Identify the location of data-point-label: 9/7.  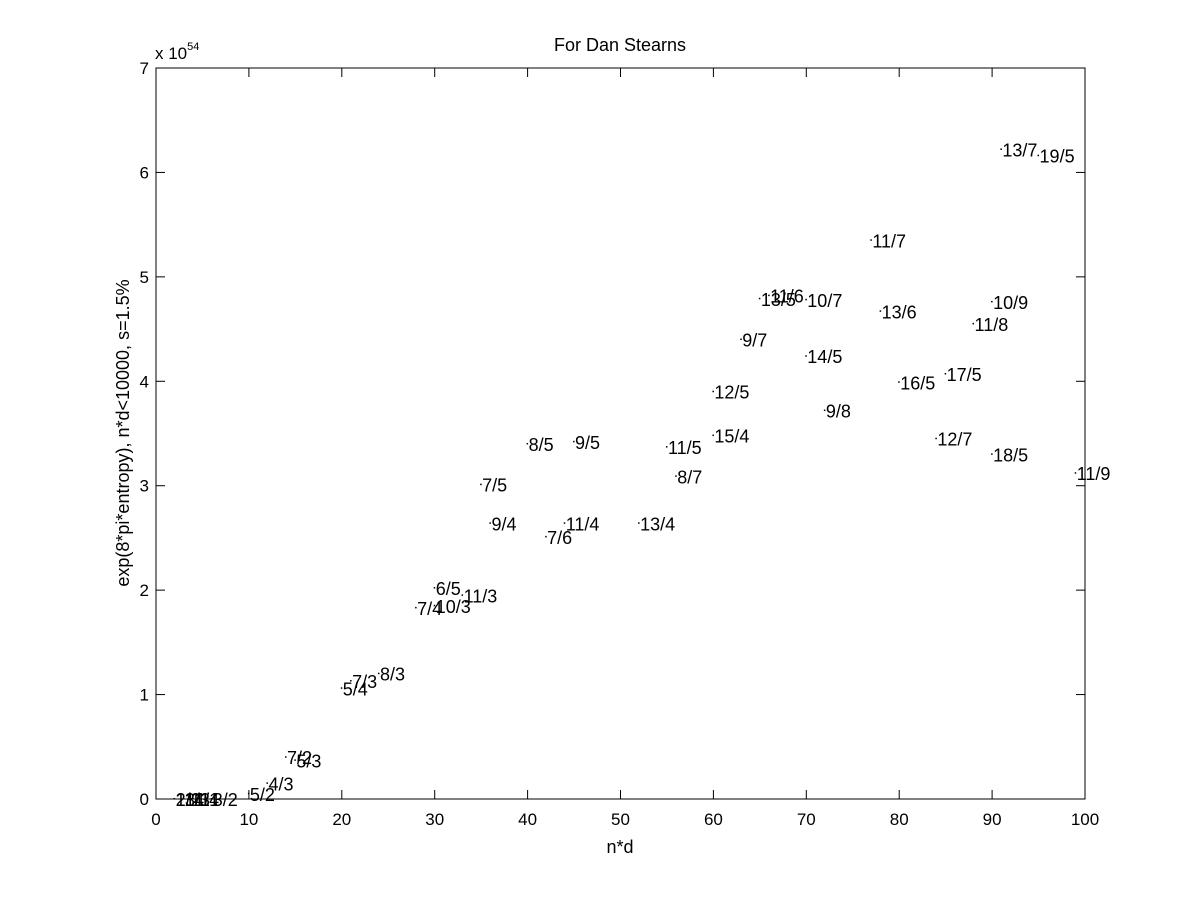
(754, 341).